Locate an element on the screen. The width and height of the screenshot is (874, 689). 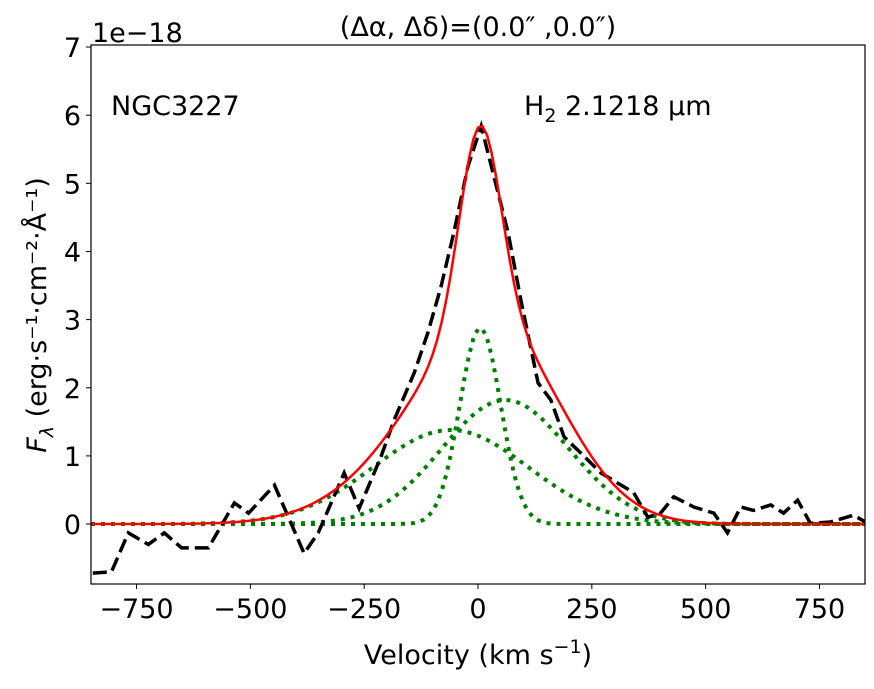
object-label: NGC3227 is located at coordinates (175, 106).